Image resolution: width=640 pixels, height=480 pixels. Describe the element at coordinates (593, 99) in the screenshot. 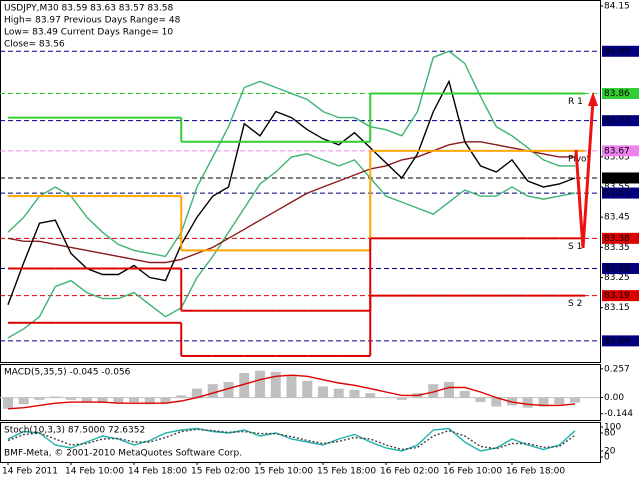

I see `arrow-head` at that location.